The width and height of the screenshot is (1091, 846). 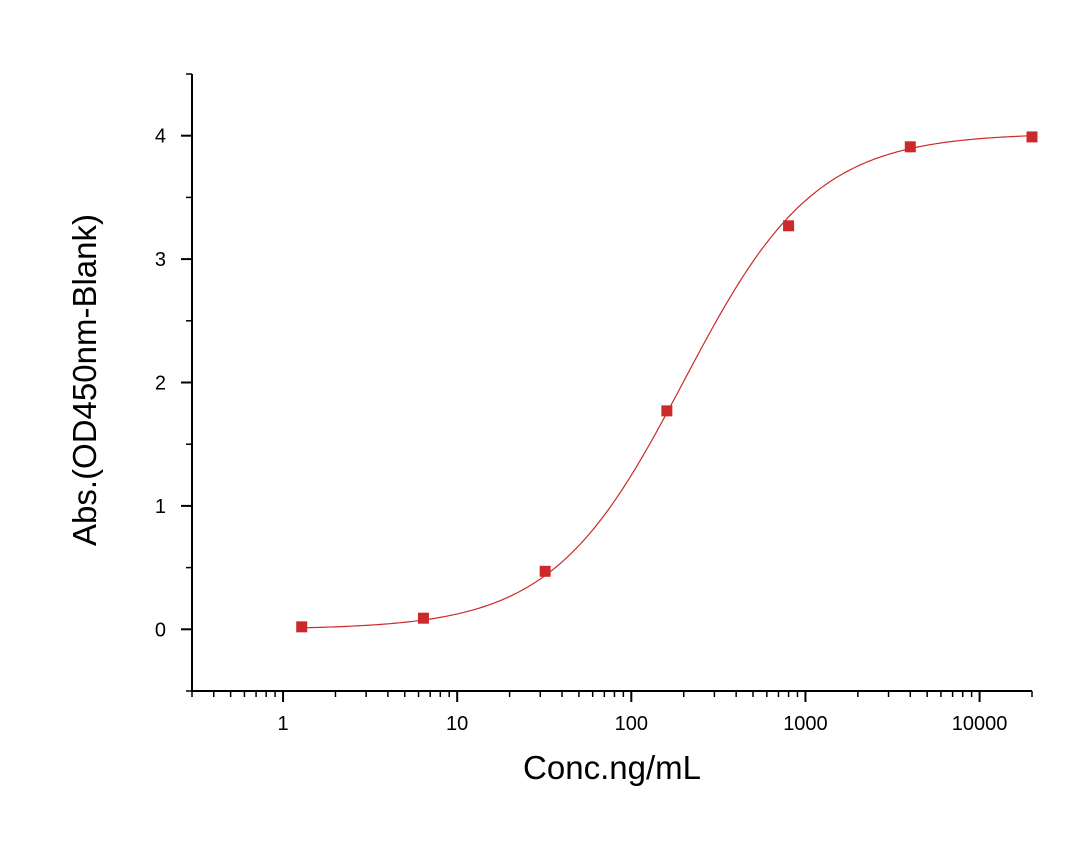 What do you see at coordinates (84, 380) in the screenshot?
I see `y-axis-title: Abs.(OD450nm-Blank)` at bounding box center [84, 380].